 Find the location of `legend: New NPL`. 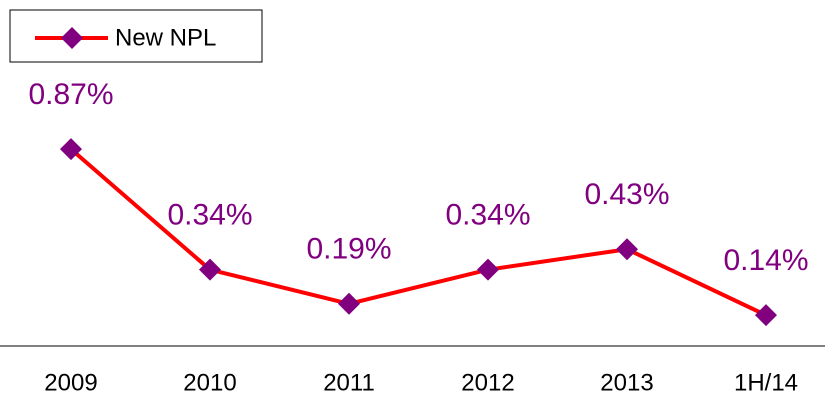

legend: New NPL is located at coordinates (136, 36).